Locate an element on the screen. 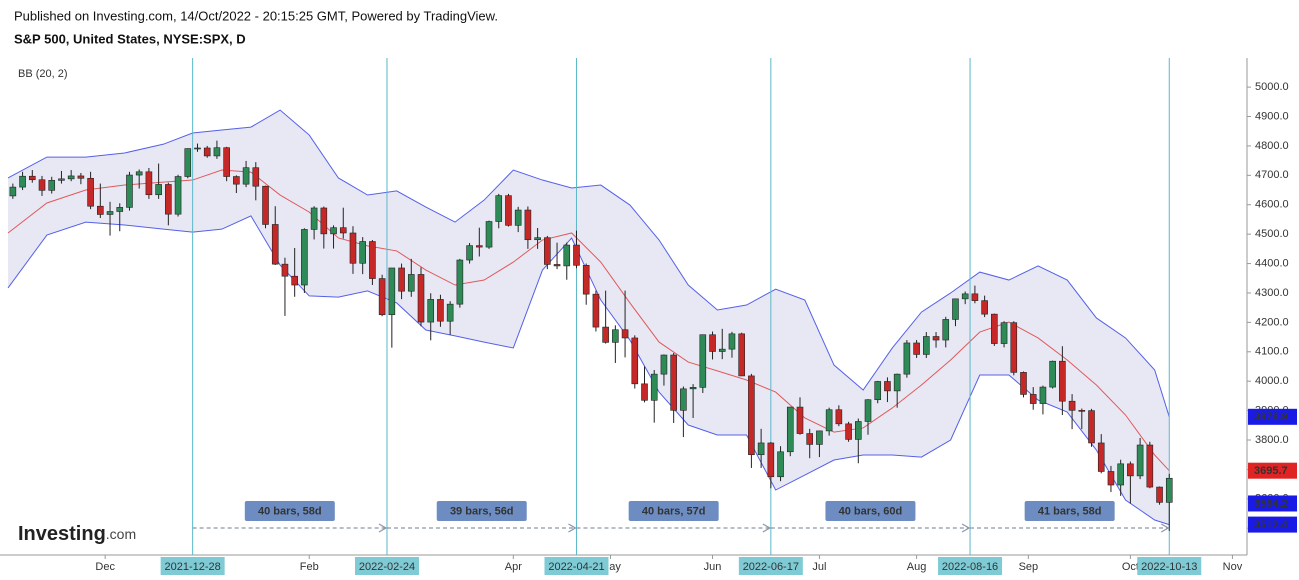  symbol-title: S&P 500, United States, NYSE:SPX, D is located at coordinates (130, 38).